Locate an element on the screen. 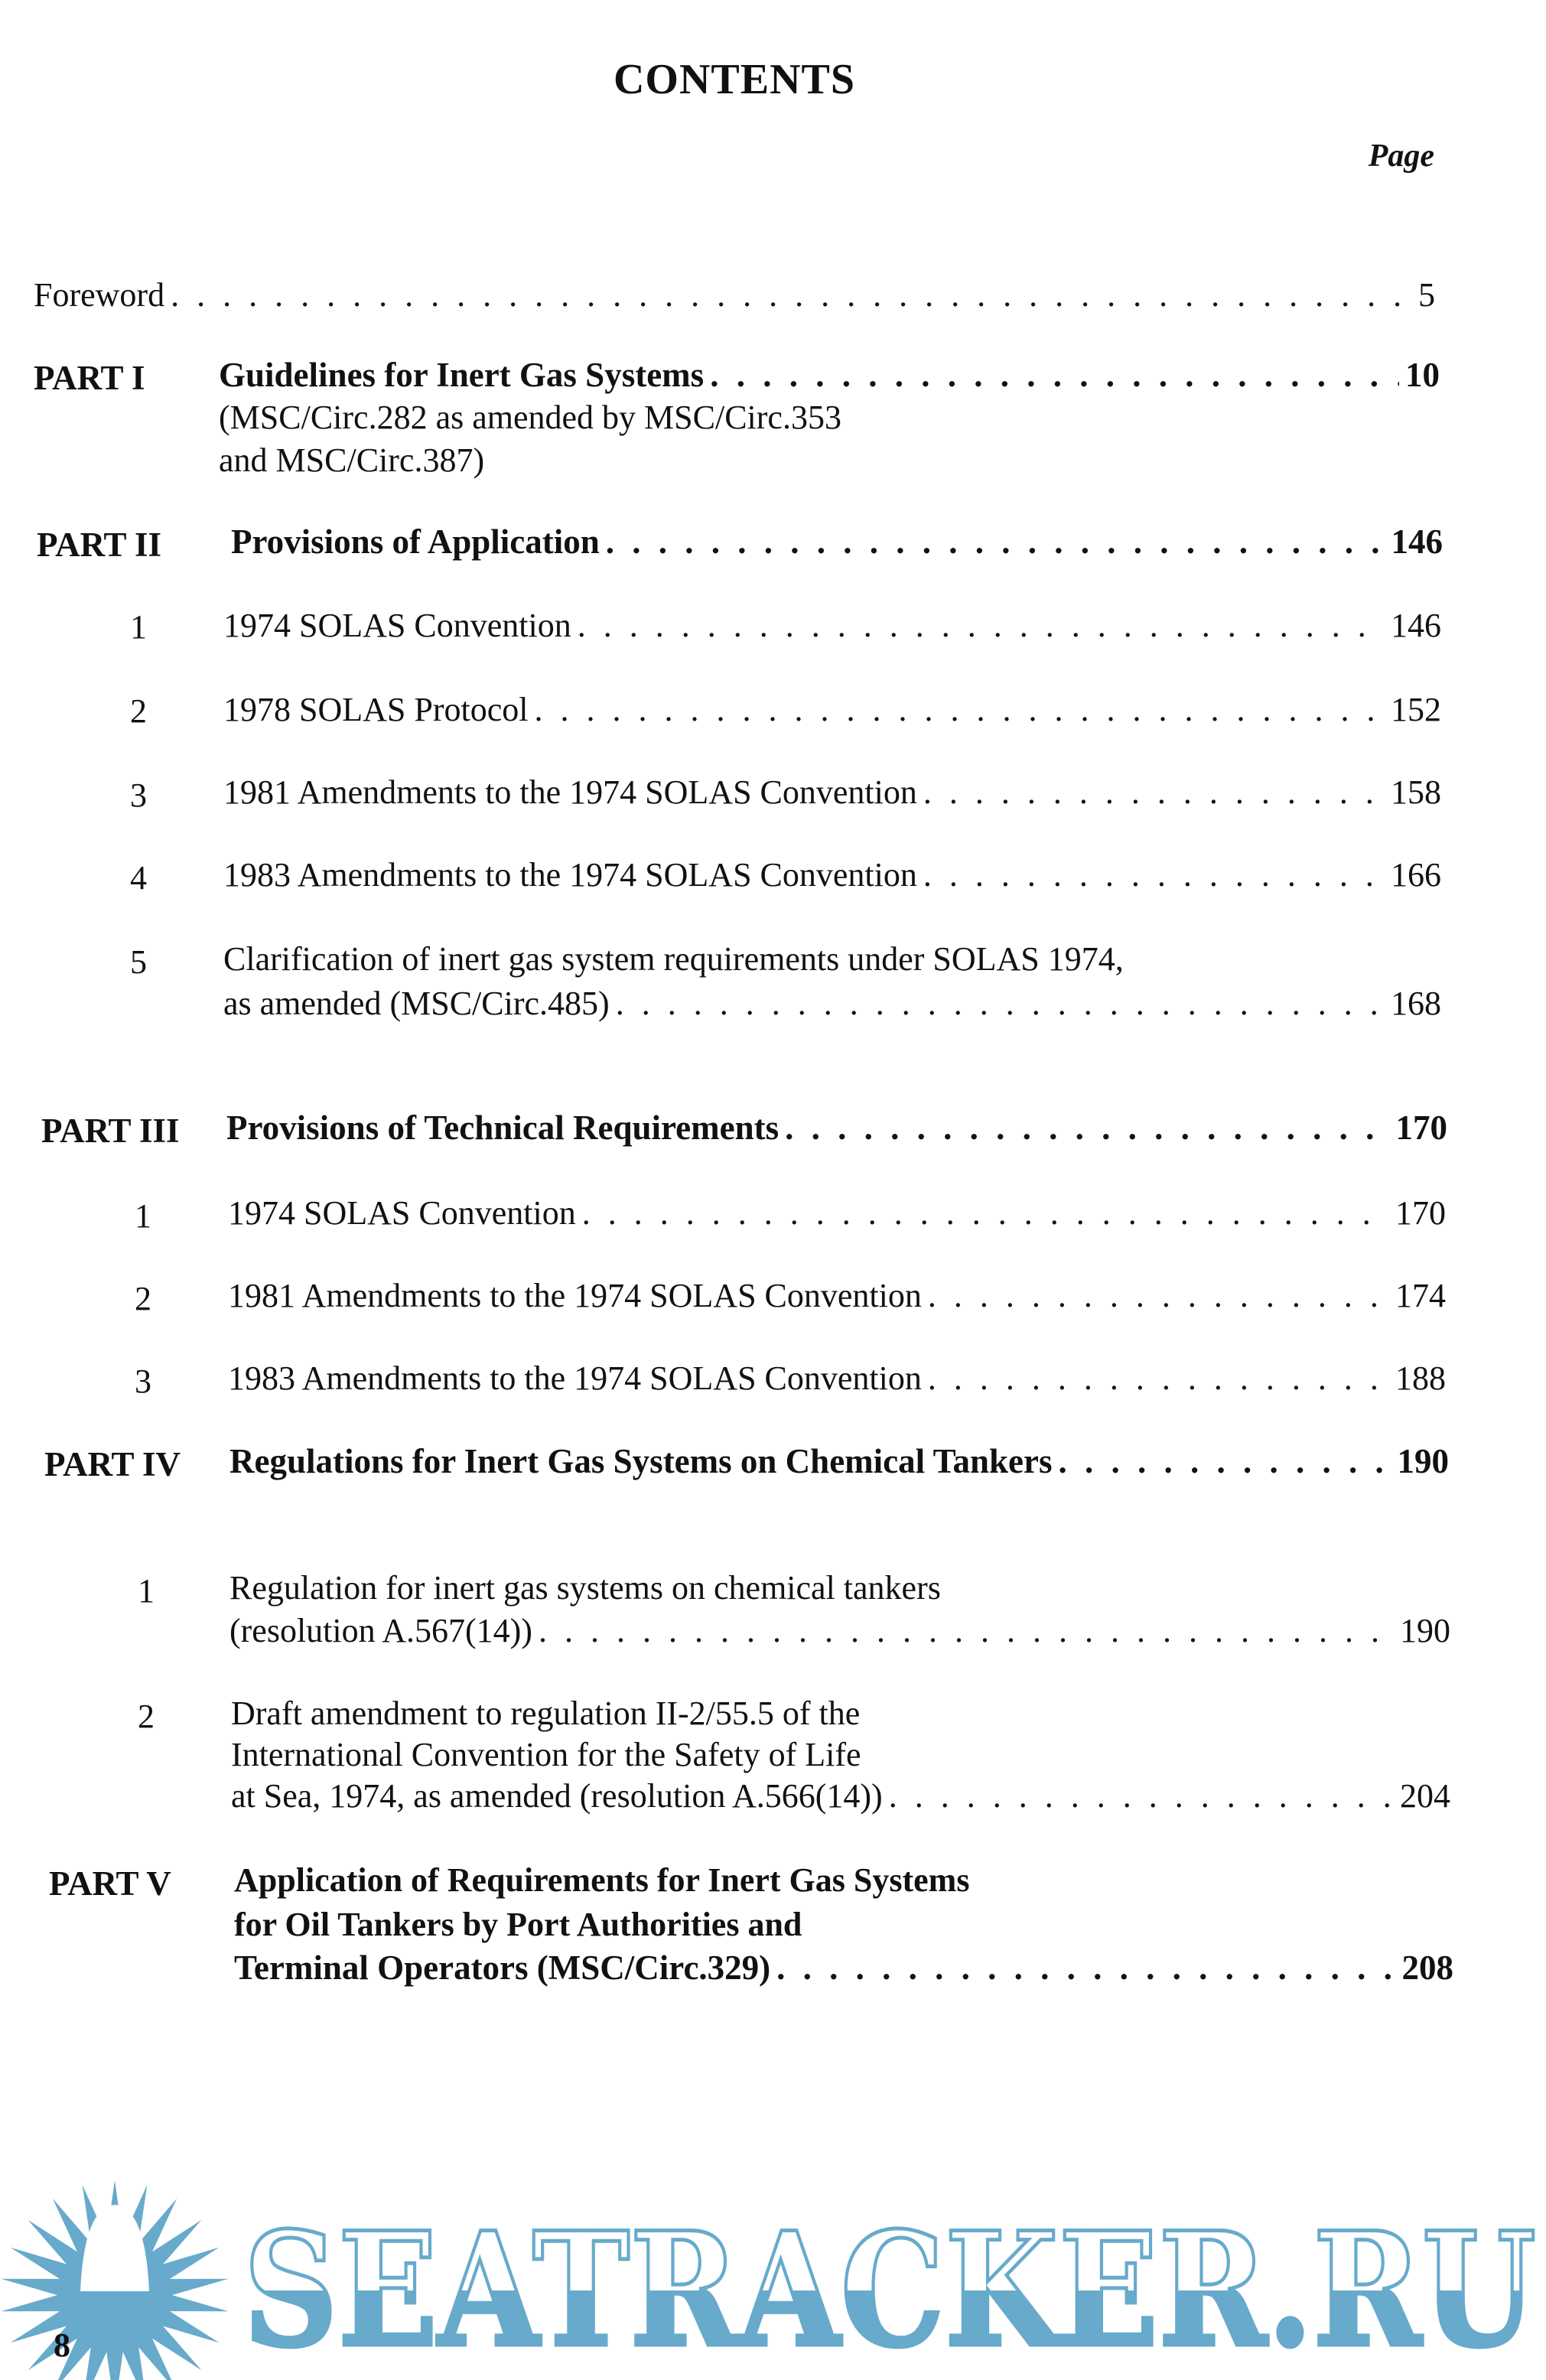 This screenshot has width=1546, height=2380. part-subtitle: and MSC/Circ.387) is located at coordinates (352, 460).